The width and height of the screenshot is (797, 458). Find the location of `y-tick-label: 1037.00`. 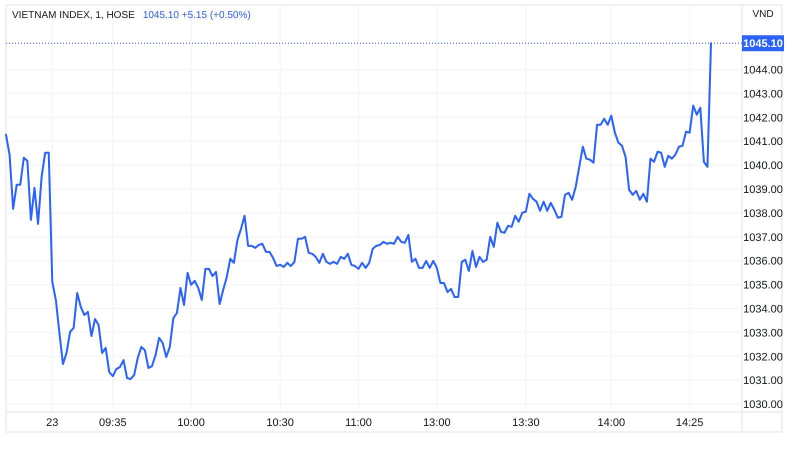

y-tick-label: 1037.00 is located at coordinates (763, 238).